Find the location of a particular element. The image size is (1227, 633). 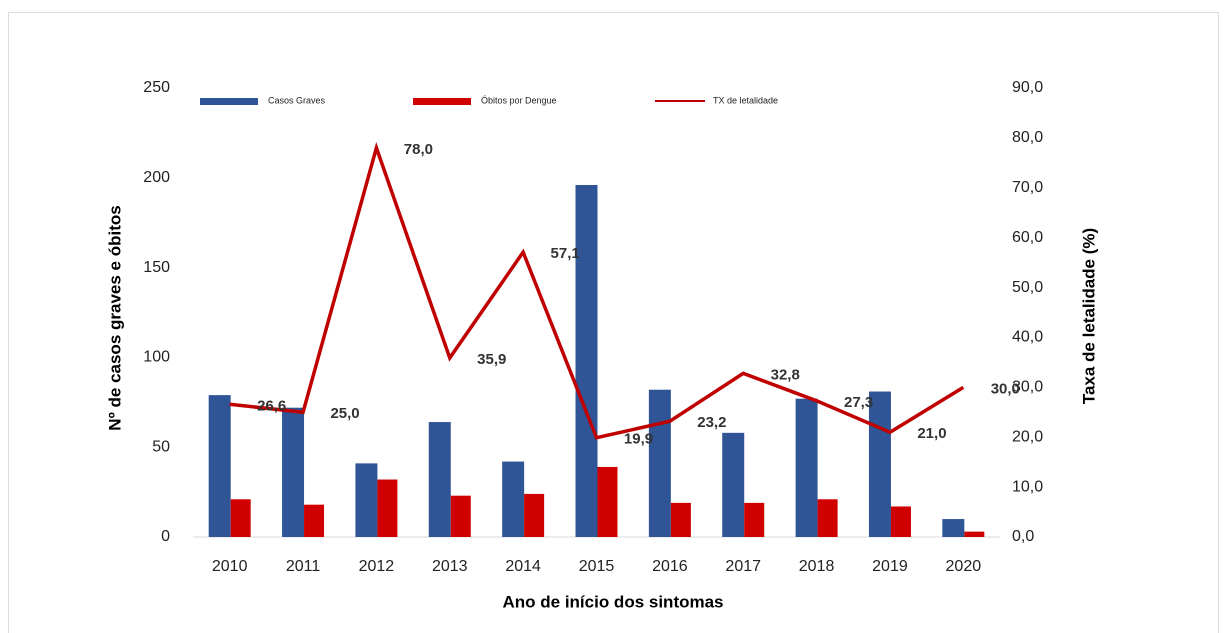

y2-tick-label: 30,0 is located at coordinates (1027, 387).